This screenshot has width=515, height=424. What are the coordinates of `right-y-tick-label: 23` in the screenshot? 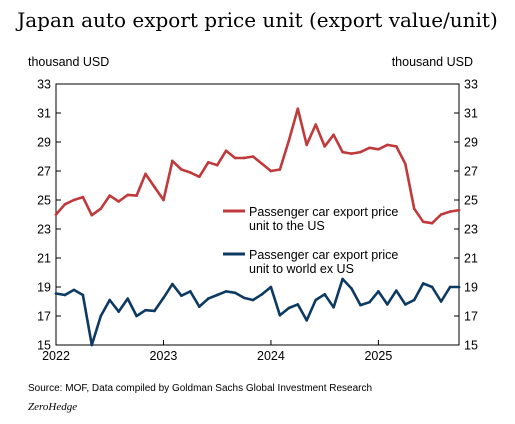 It's located at (471, 230).